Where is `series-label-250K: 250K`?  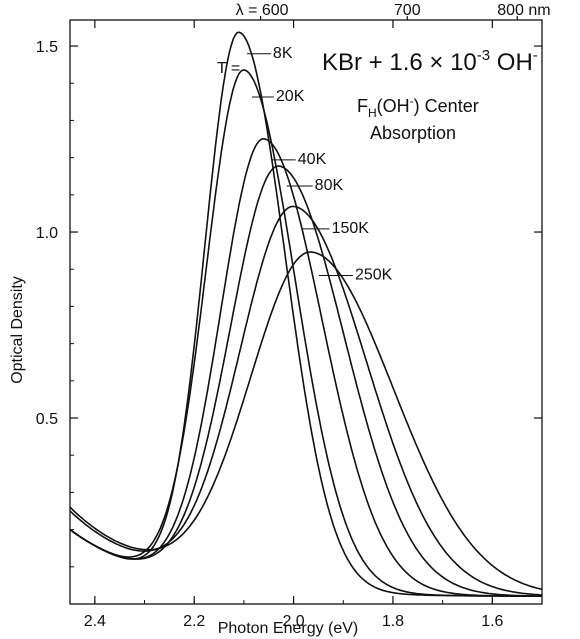
series-label-250K: 250K is located at coordinates (374, 275).